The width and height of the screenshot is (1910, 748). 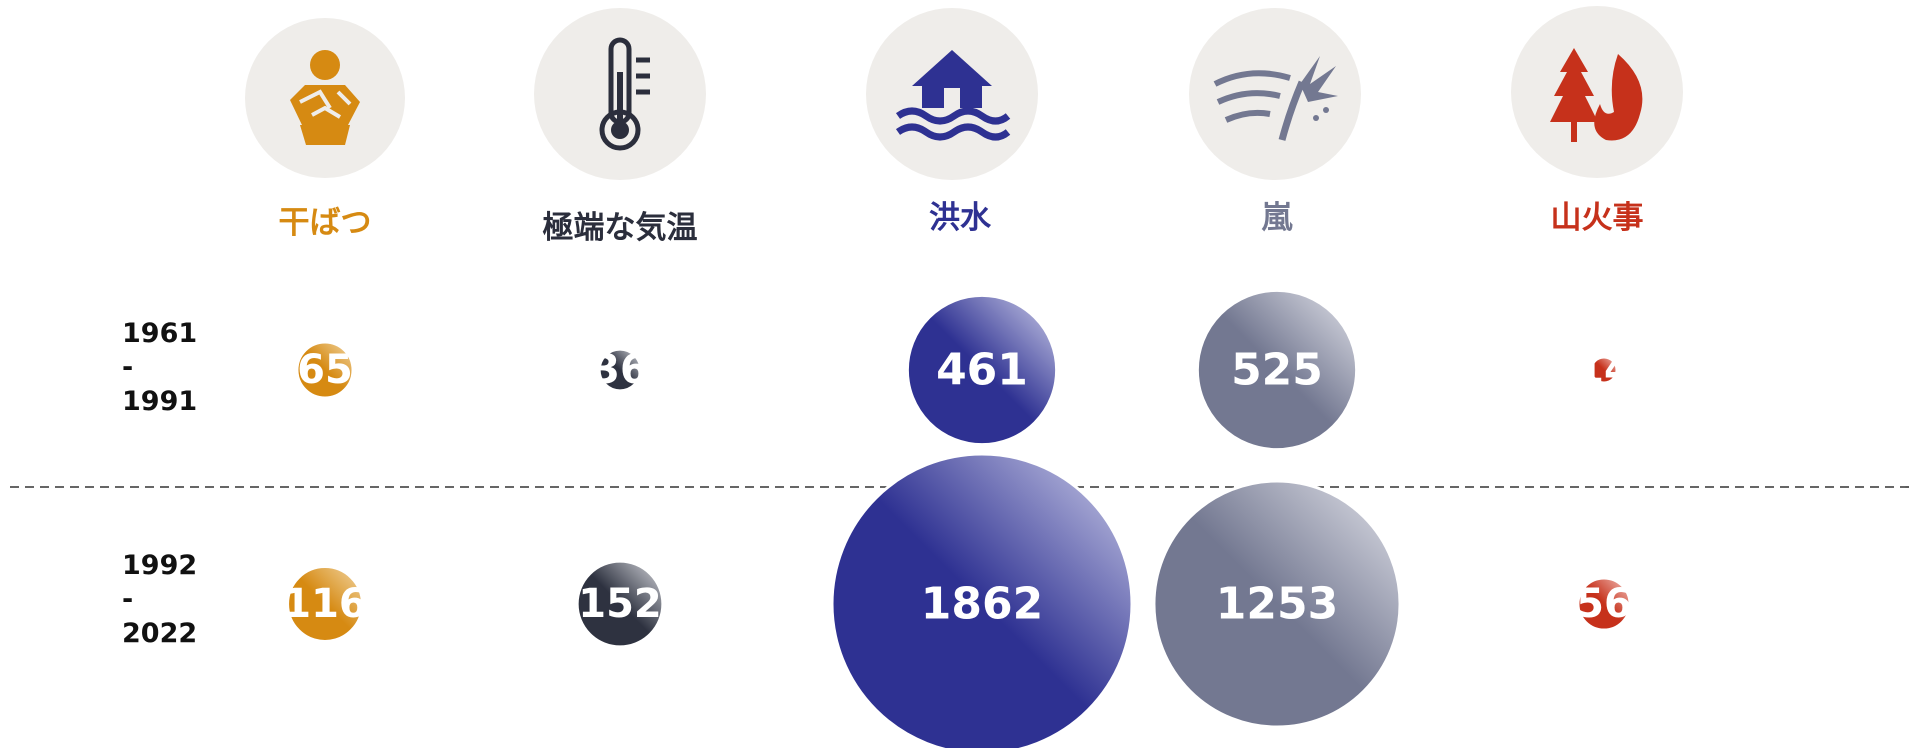 I want to click on category-label-wildfire: 山火事, so click(x=1597, y=218).